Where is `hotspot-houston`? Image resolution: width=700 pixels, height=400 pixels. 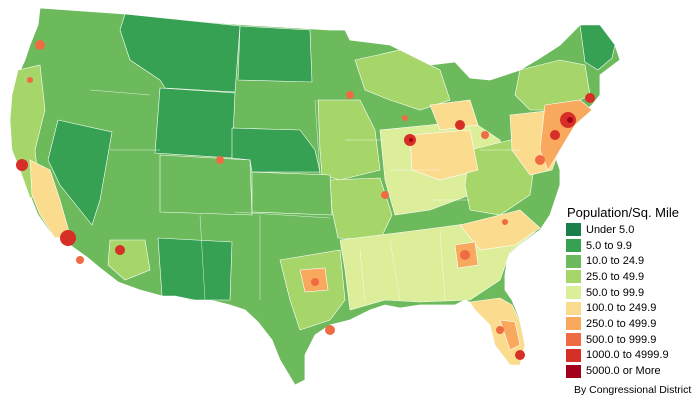 hotspot-houston is located at coordinates (330, 330).